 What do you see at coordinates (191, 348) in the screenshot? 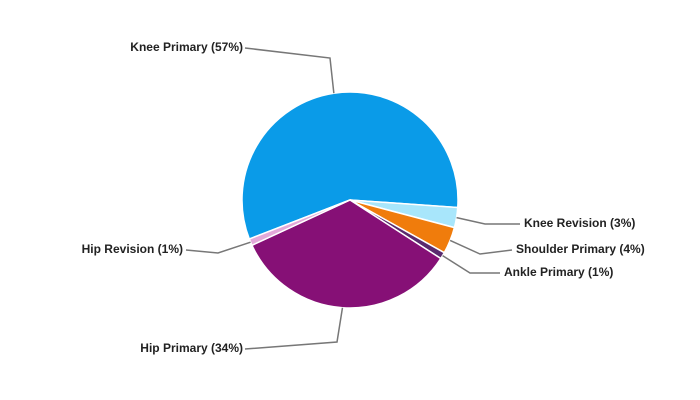
I see `slice-label: Hip Primary (34%)` at bounding box center [191, 348].